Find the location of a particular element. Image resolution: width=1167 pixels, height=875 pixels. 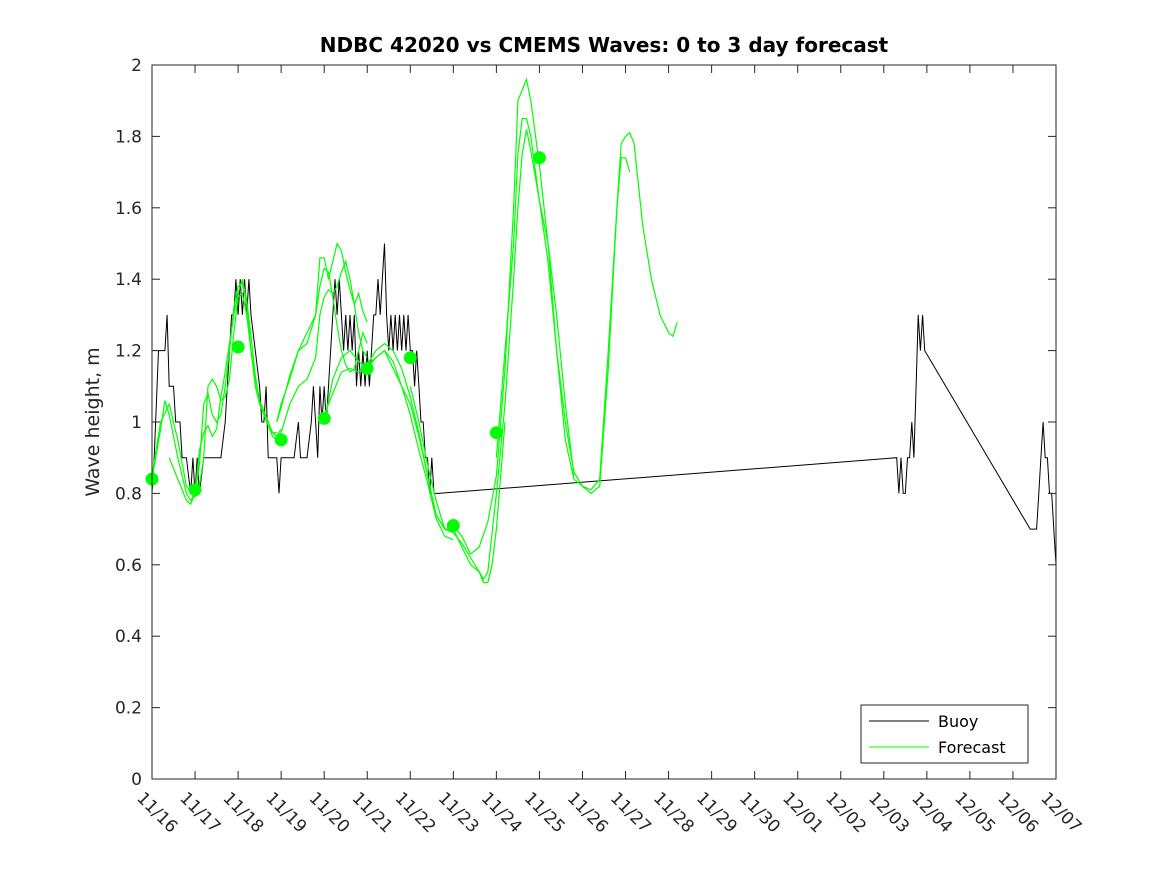

legend-forecast-label: Forecast is located at coordinates (972, 747).